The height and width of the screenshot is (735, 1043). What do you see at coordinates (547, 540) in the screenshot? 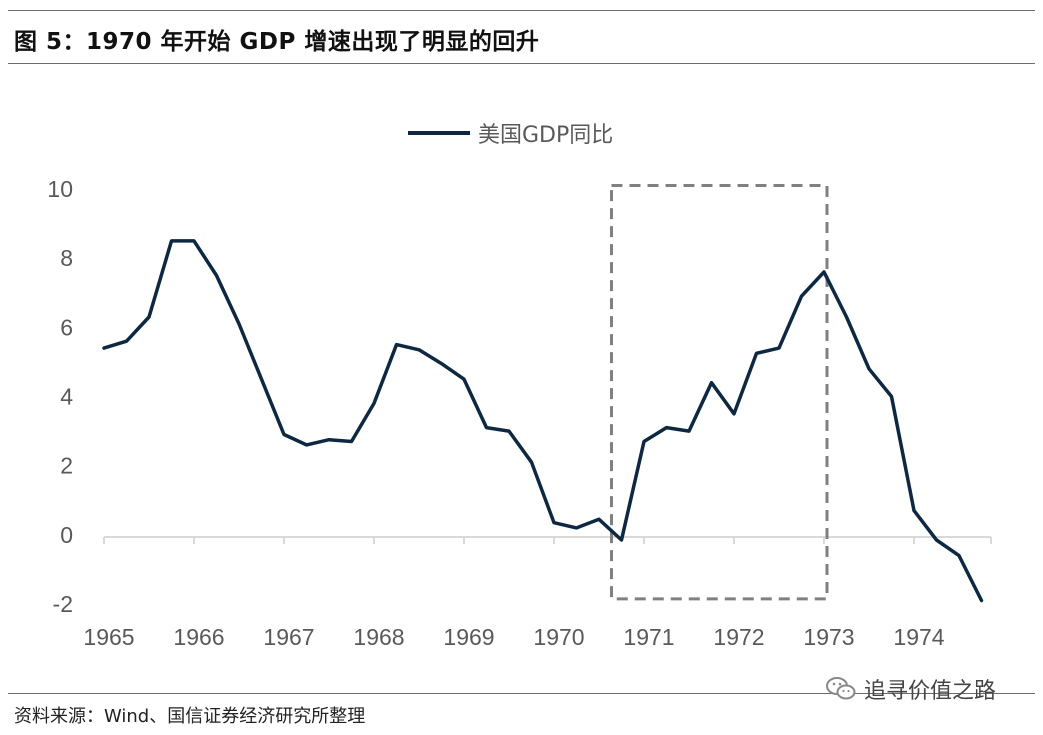
I see `x-axis` at bounding box center [547, 540].